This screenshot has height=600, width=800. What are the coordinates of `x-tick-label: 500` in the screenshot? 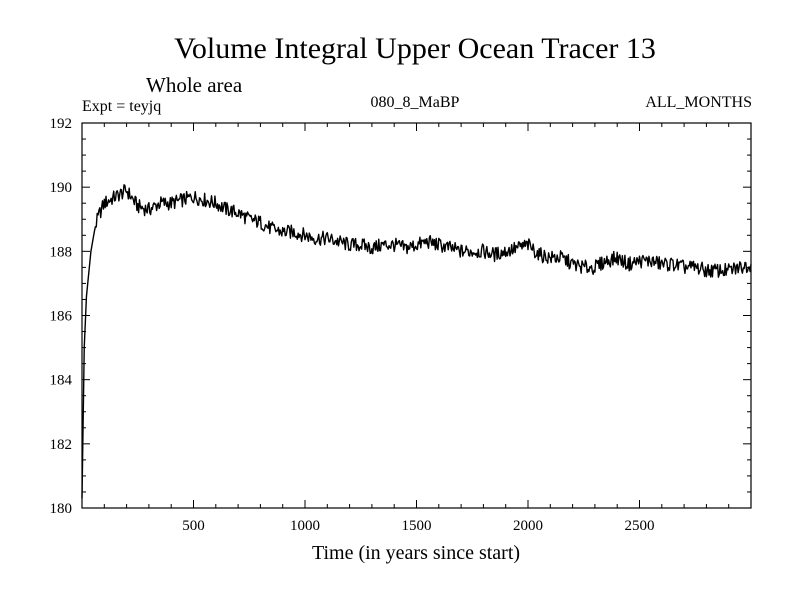 It's located at (193, 526).